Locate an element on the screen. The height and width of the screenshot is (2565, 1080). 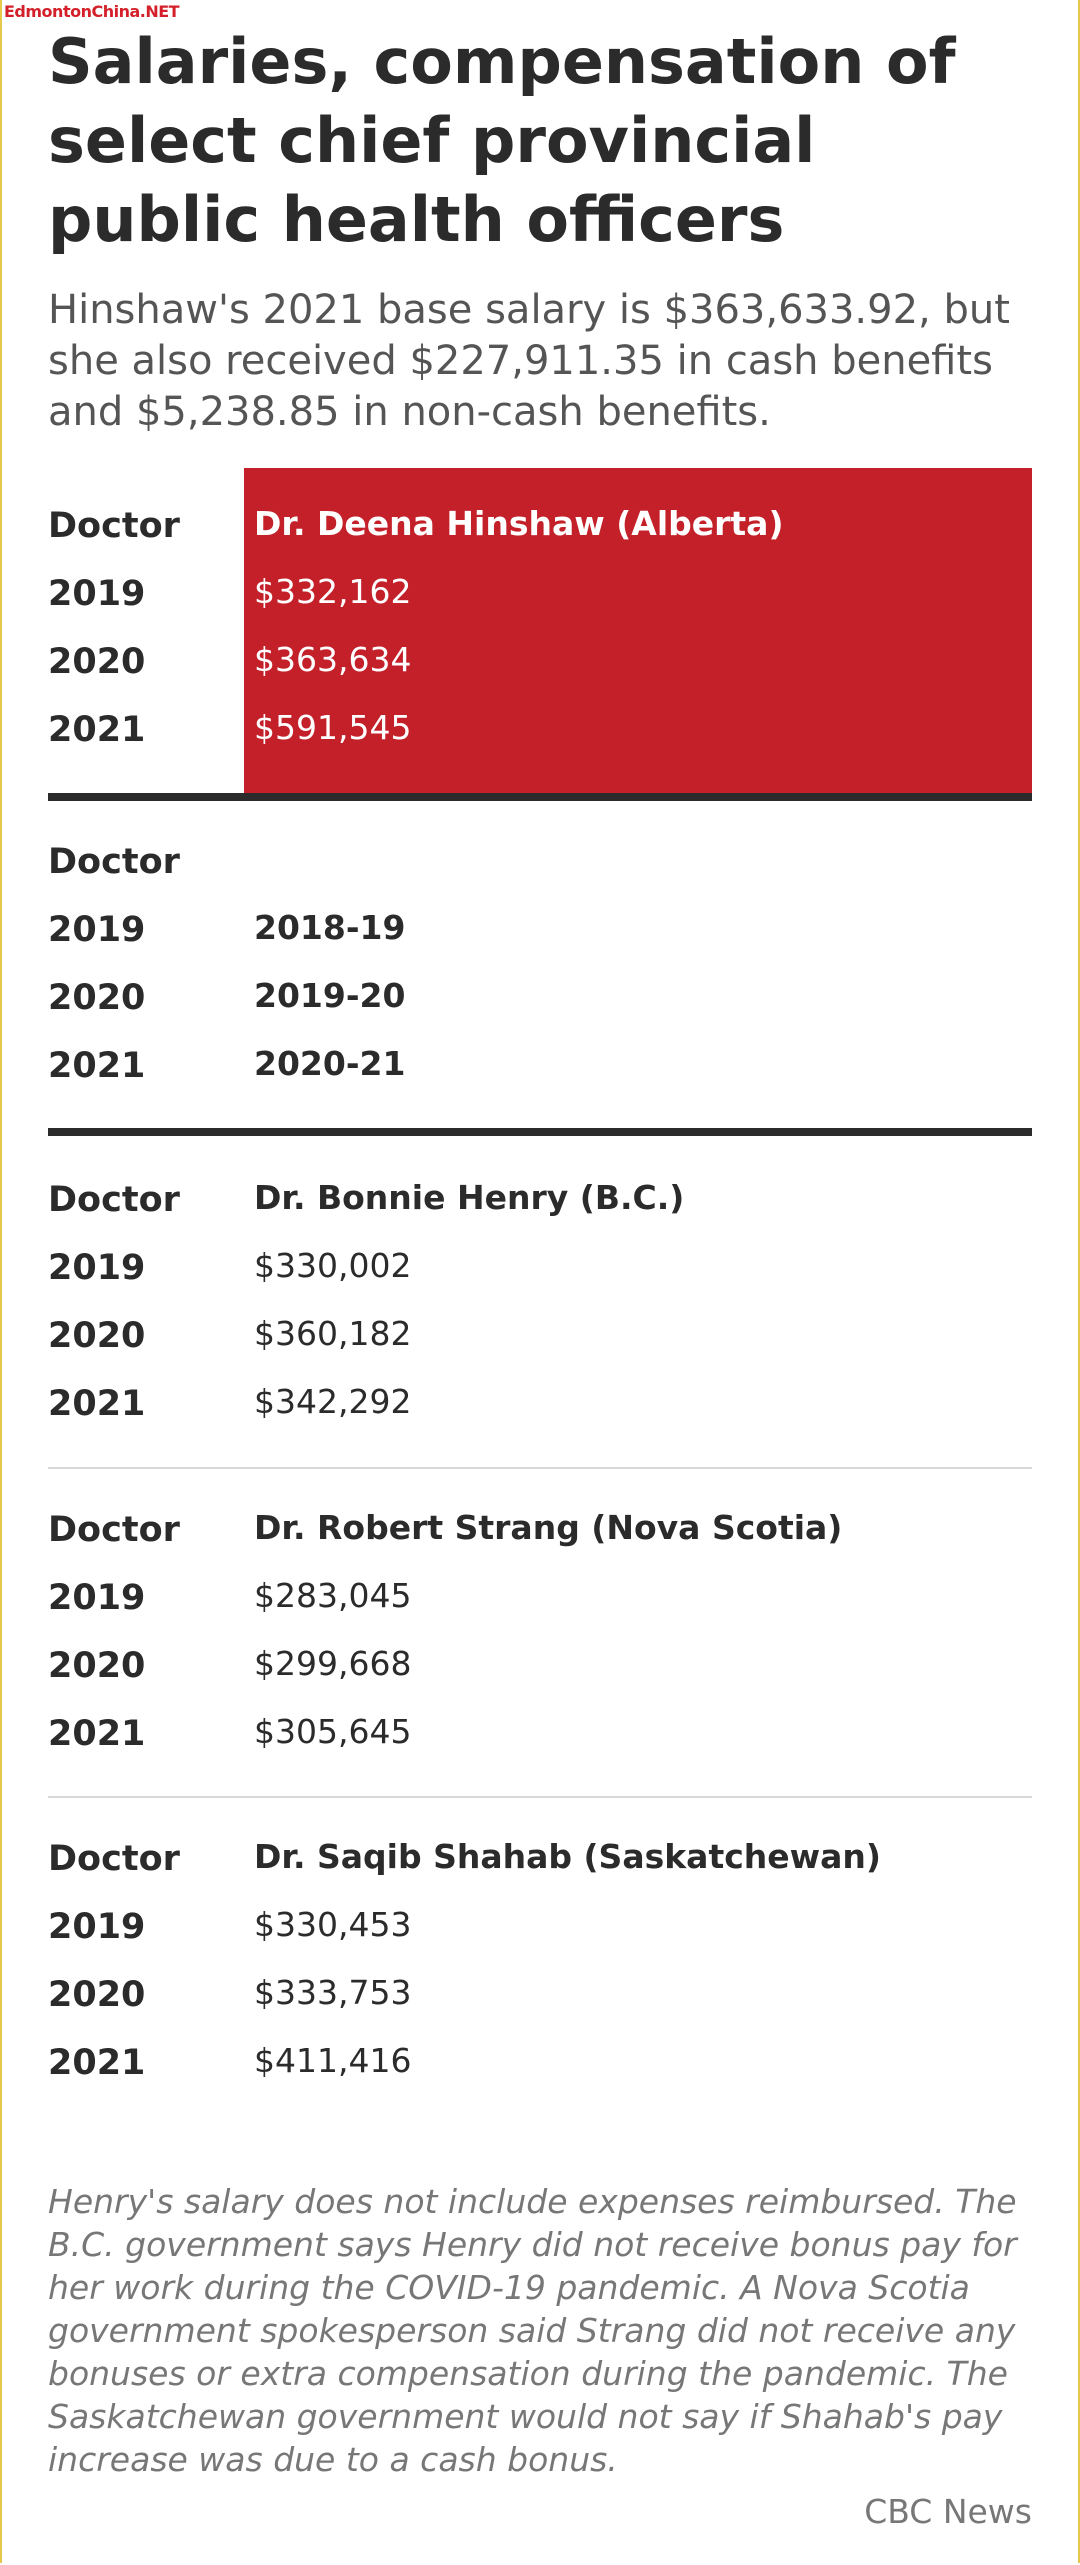
table-row: 2019 2018-19 is located at coordinates (540, 930).